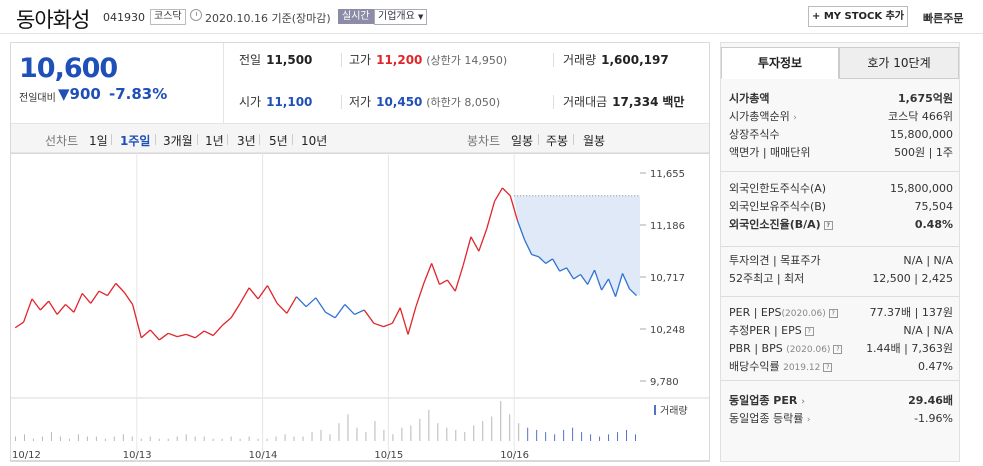 This screenshot has height=466, width=983. I want to click on candle-weekly: 주봉, so click(557, 141).